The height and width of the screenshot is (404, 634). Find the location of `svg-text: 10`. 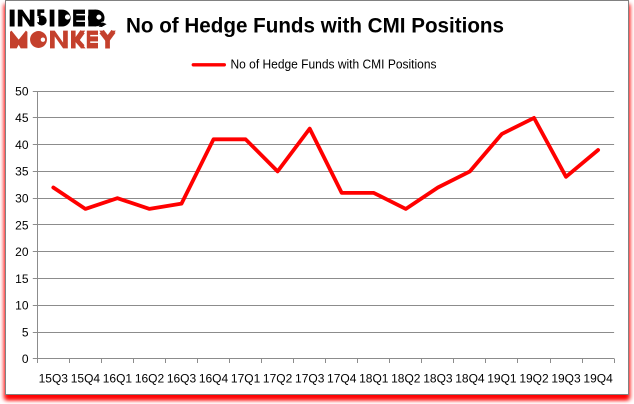

svg-text: 10 is located at coordinates (22, 306).